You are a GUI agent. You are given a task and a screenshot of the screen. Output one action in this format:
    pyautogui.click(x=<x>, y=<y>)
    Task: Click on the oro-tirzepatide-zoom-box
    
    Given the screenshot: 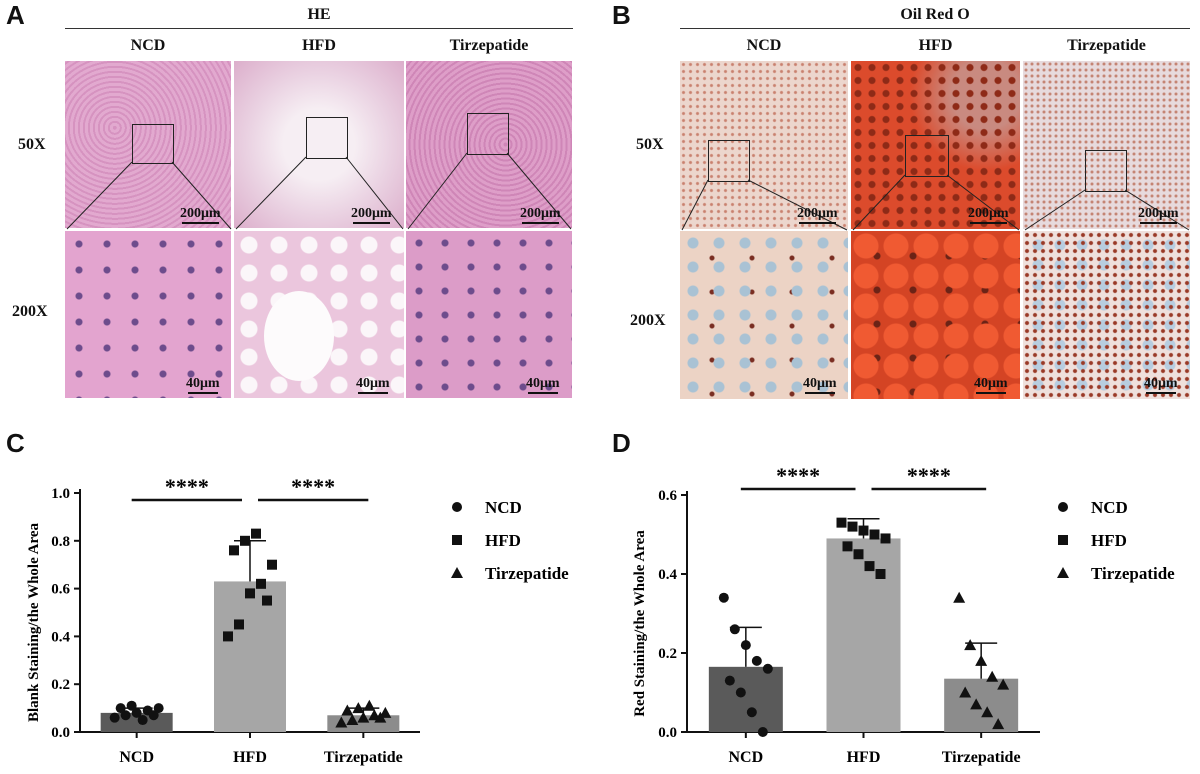 What is the action you would take?
    pyautogui.click(x=1106, y=171)
    